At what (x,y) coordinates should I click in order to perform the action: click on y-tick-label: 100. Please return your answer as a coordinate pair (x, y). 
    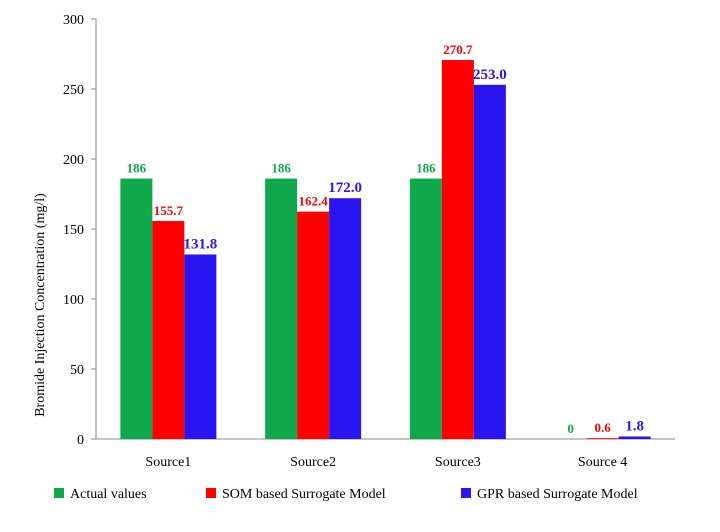
    Looking at the image, I should click on (73, 300).